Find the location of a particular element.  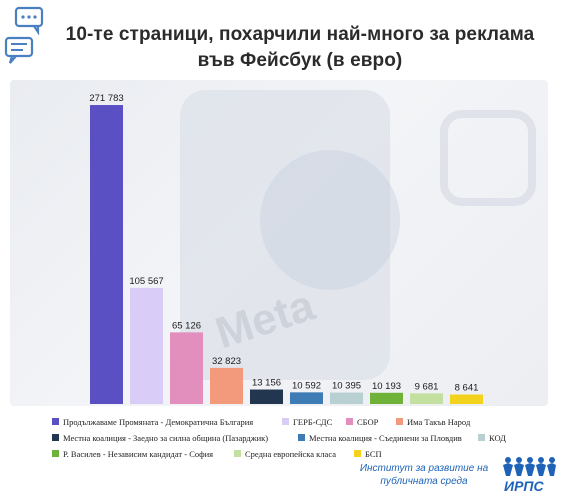

legend-item-6: КОД is located at coordinates (492, 438).